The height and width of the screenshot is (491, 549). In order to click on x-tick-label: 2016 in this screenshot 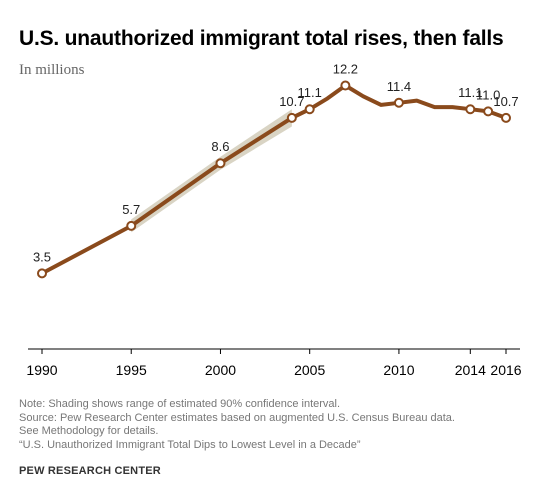, I will do `click(505, 370)`.